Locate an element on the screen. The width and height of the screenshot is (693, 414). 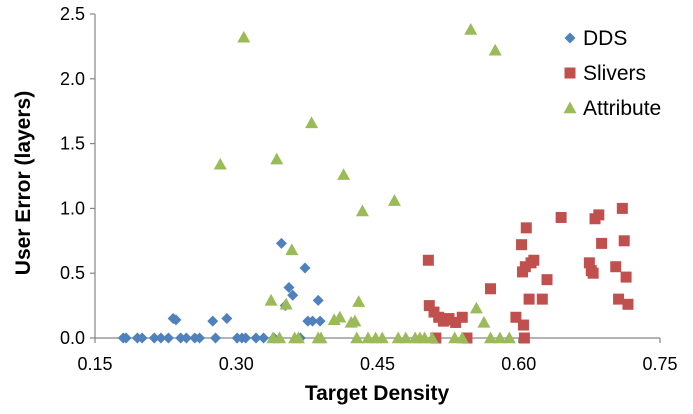
legend-marker-attribute is located at coordinates (570, 107).